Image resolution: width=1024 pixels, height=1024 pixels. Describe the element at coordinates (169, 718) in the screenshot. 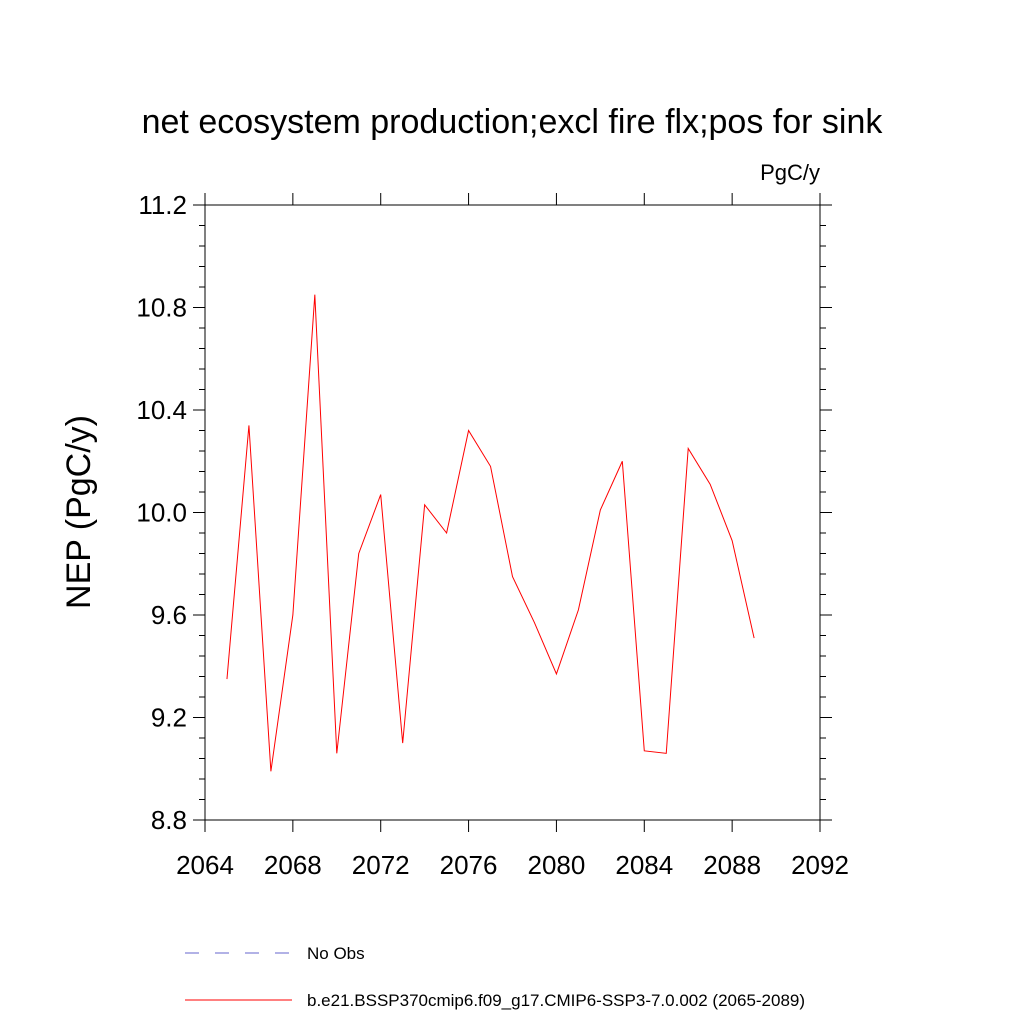

I see `y-tick-label: 9.2` at that location.